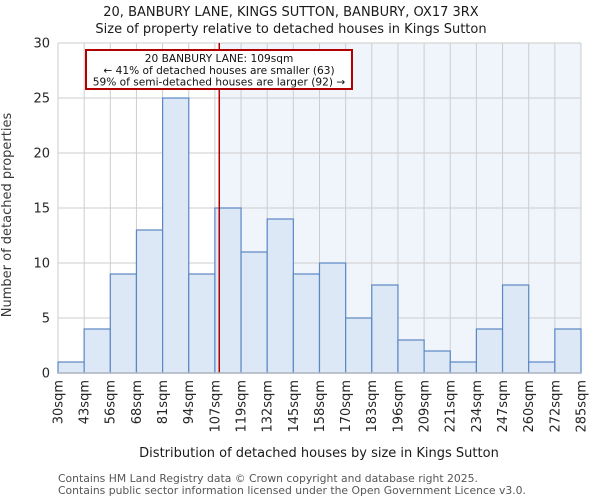 The height and width of the screenshot is (500, 600). What do you see at coordinates (425, 406) in the screenshot?
I see `x-tick-label: 209sqm` at bounding box center [425, 406].